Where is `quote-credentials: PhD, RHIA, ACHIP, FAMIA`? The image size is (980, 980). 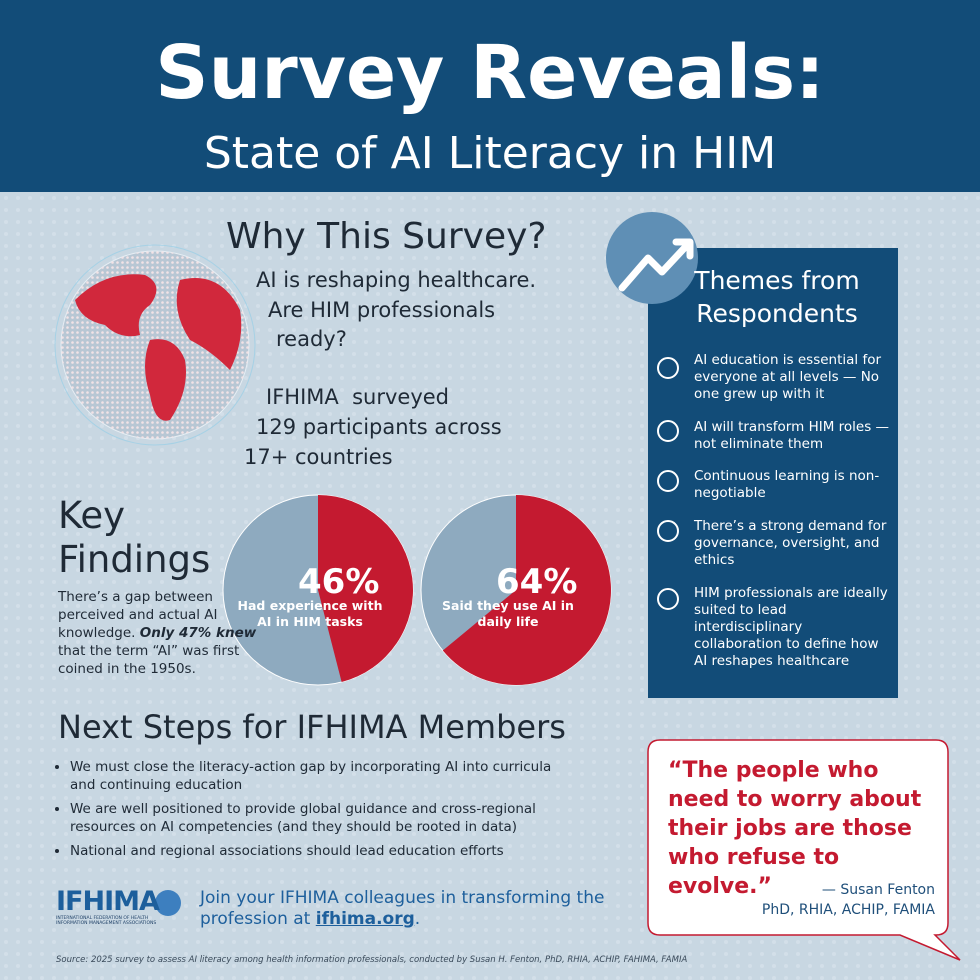
quote-credentials: PhD, RHIA, ACHIP, FAMIA is located at coordinates (848, 910).